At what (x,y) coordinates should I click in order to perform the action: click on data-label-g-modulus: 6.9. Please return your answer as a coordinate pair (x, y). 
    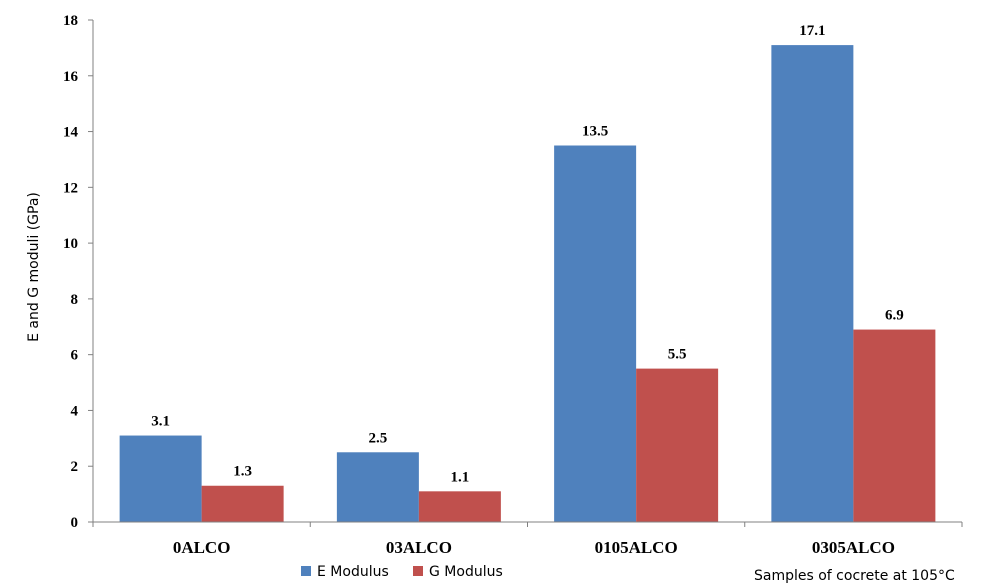
    Looking at the image, I should click on (894, 316).